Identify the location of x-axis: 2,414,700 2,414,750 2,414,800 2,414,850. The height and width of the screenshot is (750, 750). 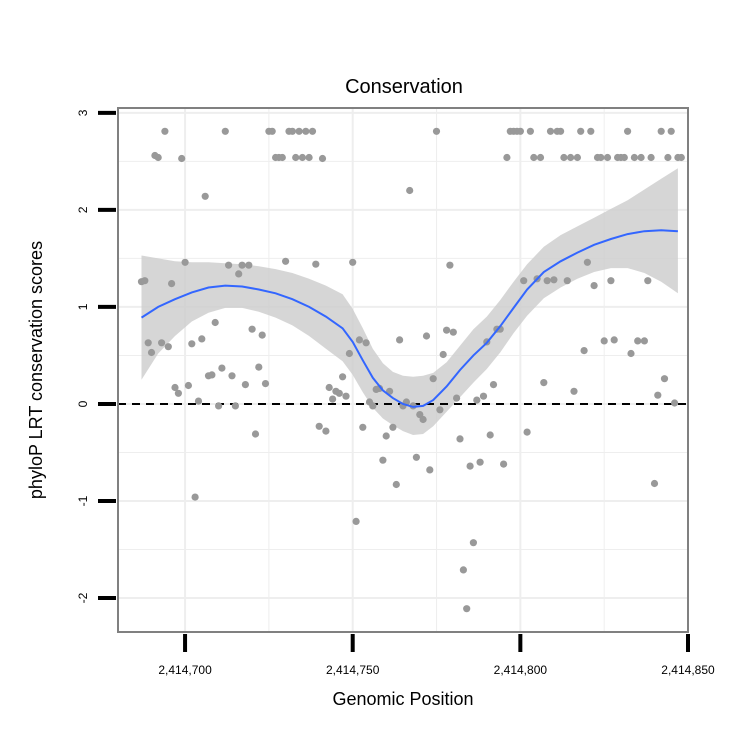
(436, 655).